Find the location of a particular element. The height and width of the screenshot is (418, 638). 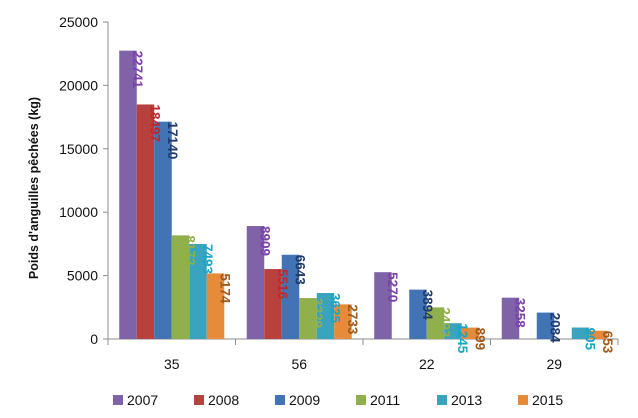

data-label: 905 is located at coordinates (590, 339).